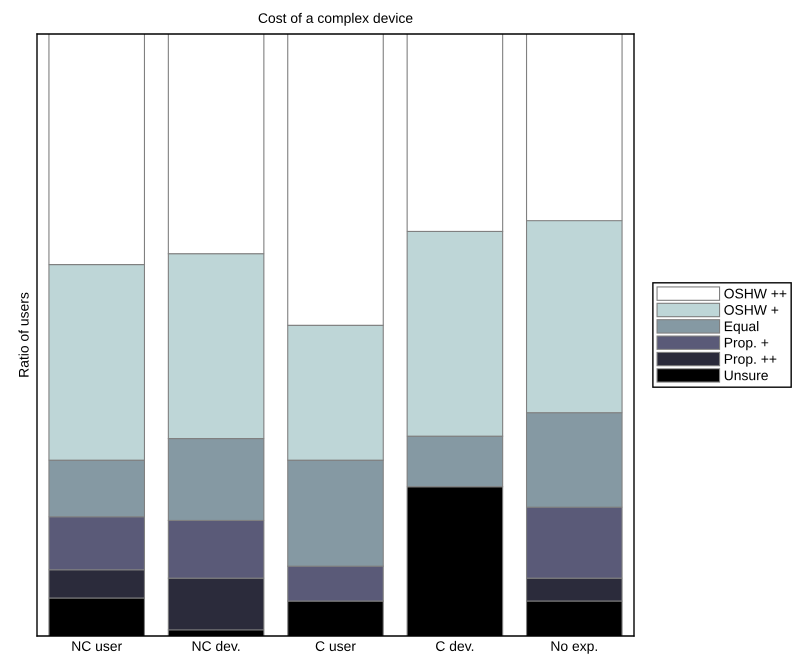 This screenshot has height=667, width=803. I want to click on x-tick-label: NC dev., so click(216, 646).